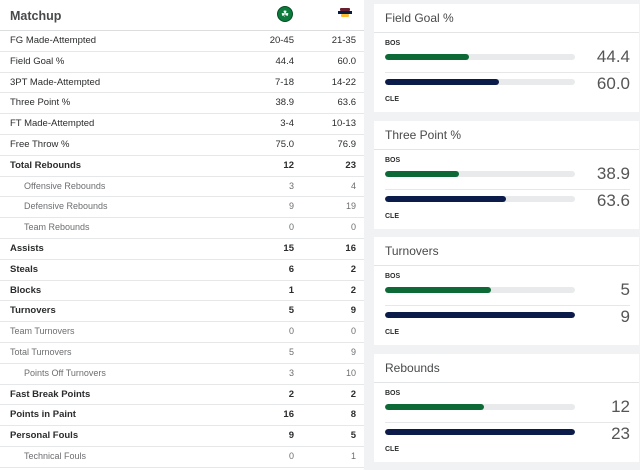 This screenshot has width=640, height=470. Describe the element at coordinates (347, 103) in the screenshot. I see `cle-stat-value: 63.6` at that location.